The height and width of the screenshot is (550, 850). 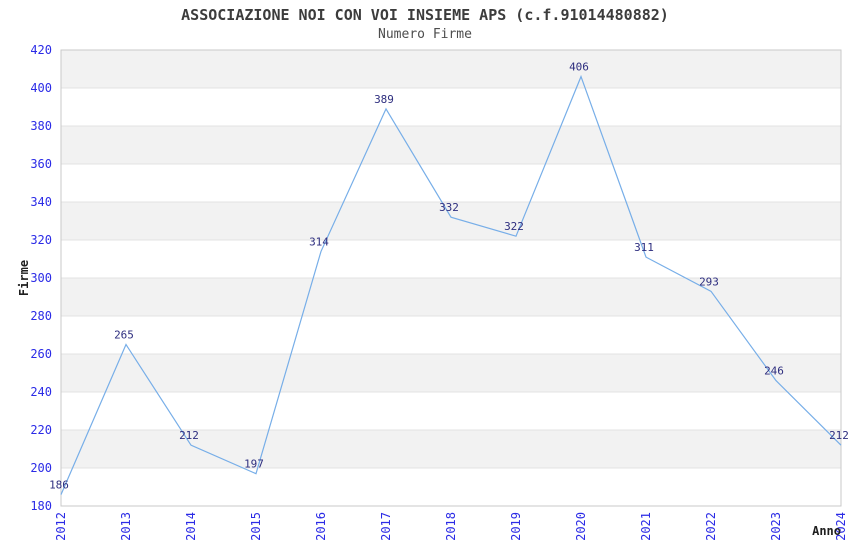 I want to click on point-label: 332, so click(x=449, y=207).